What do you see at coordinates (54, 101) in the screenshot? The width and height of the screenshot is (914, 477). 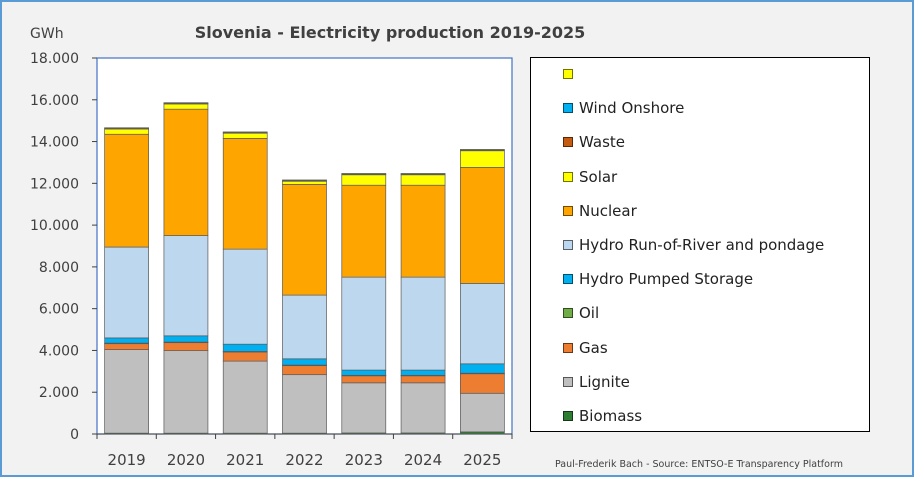 I see `y-tick-label: 16.000` at bounding box center [54, 101].